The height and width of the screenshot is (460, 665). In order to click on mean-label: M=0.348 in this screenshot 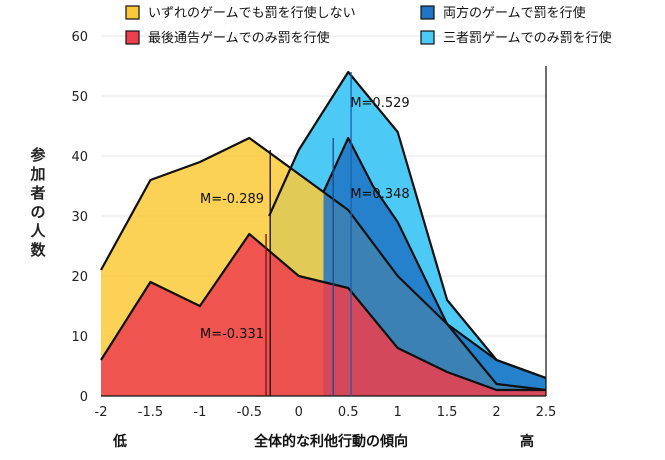, I will do `click(379, 194)`.